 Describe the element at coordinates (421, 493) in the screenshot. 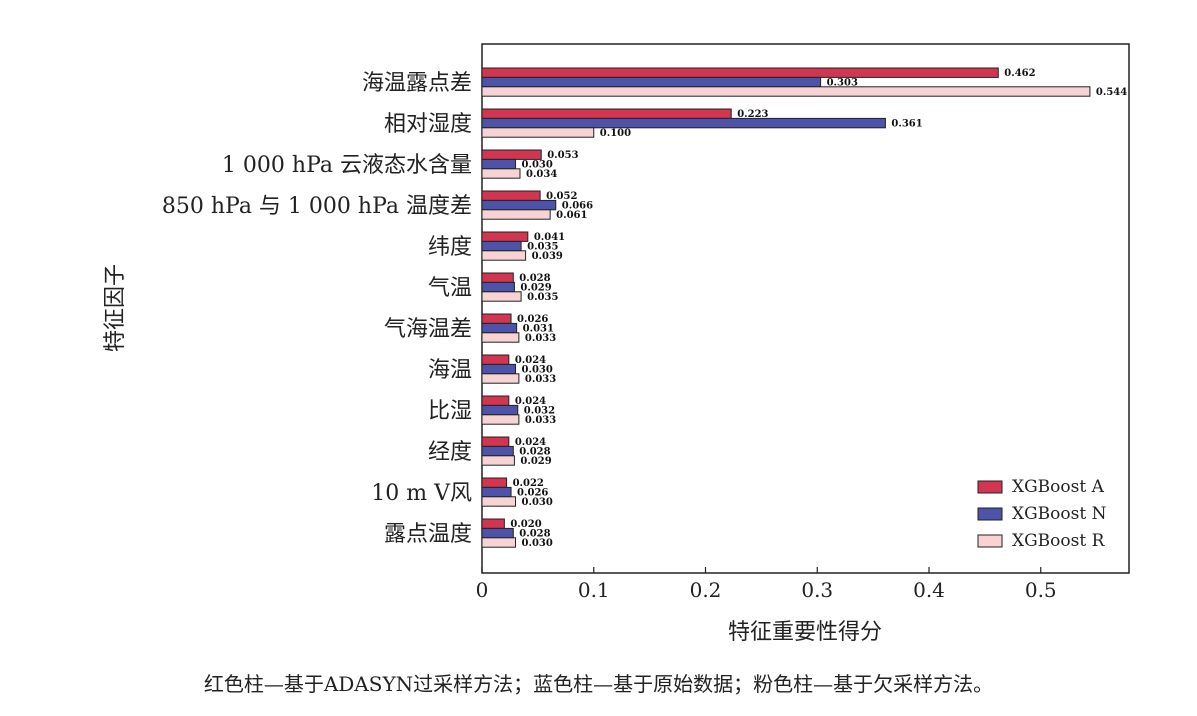

I see `category-label: 10 m V风` at that location.